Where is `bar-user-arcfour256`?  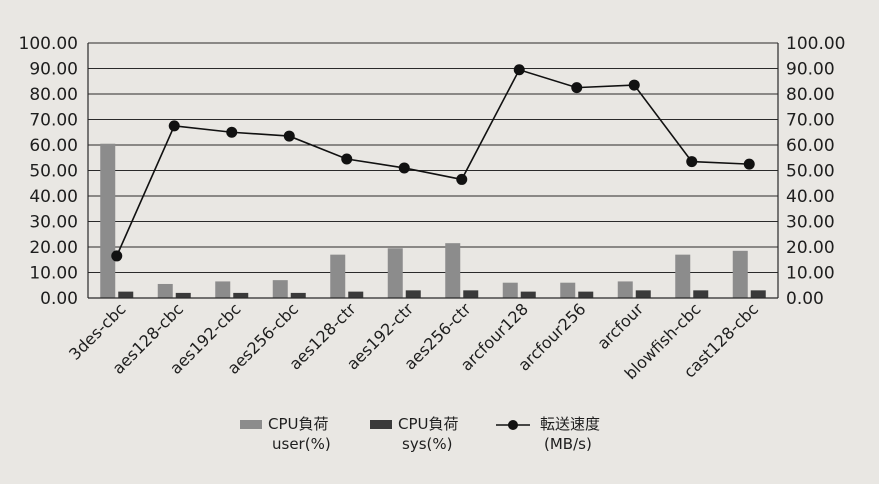 bar-user-arcfour256 is located at coordinates (568, 290).